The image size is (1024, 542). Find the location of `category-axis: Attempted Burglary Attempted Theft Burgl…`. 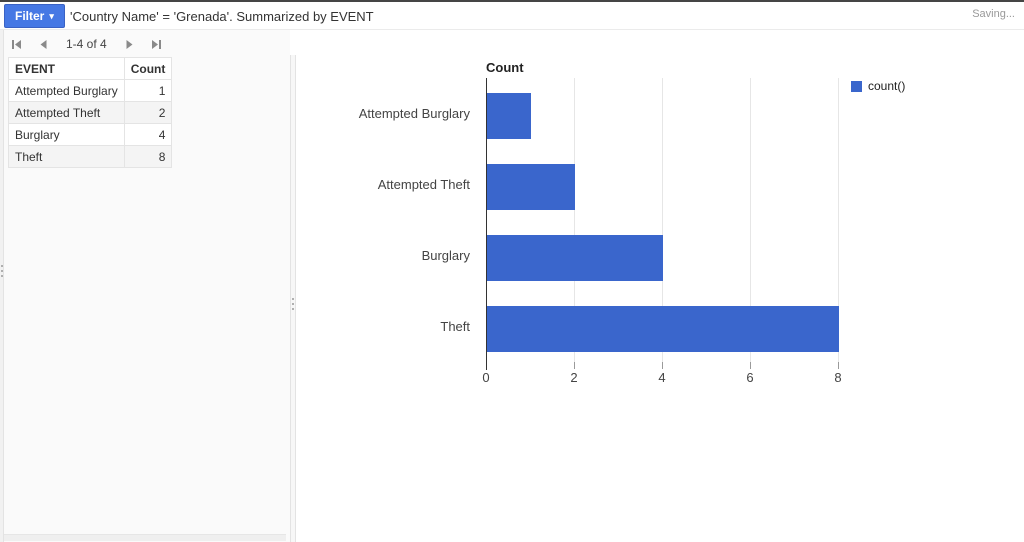

category-axis: Attempted Burglary Attempted Theft Burgl… is located at coordinates (388, 220).